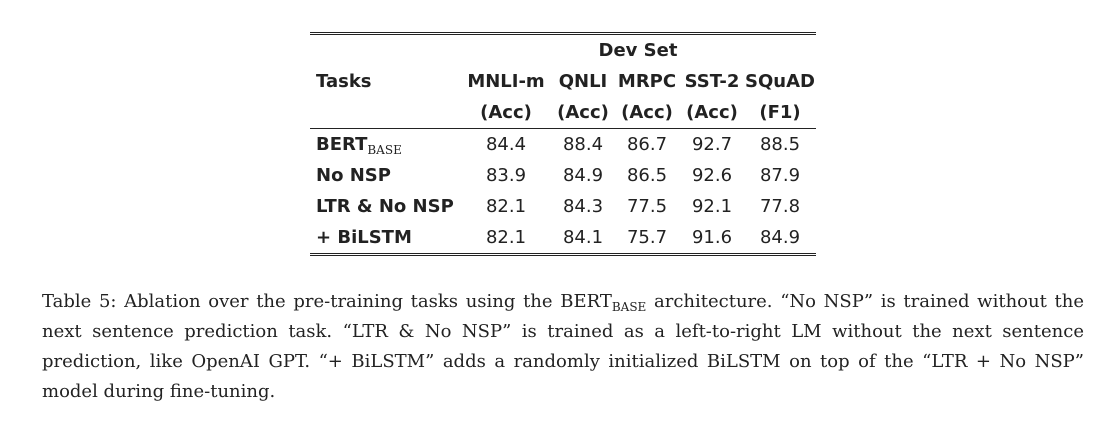 The height and width of the screenshot is (428, 1118). I want to click on cell-value: 88.4, so click(583, 144).